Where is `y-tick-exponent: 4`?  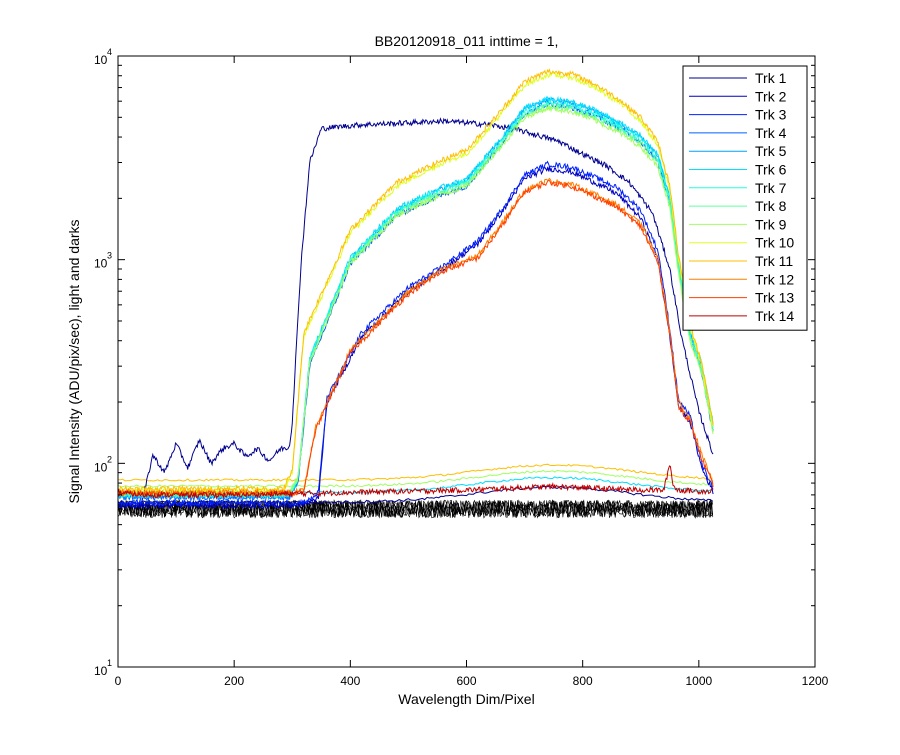 y-tick-exponent: 4 is located at coordinates (109, 52).